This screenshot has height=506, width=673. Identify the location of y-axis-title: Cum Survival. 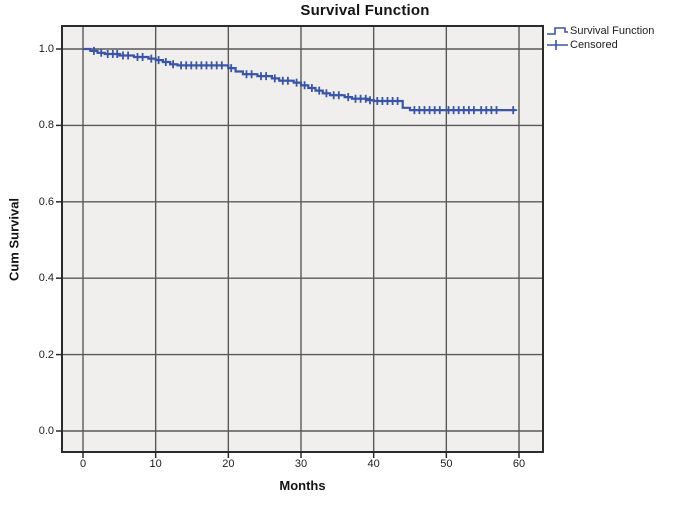
(14, 239).